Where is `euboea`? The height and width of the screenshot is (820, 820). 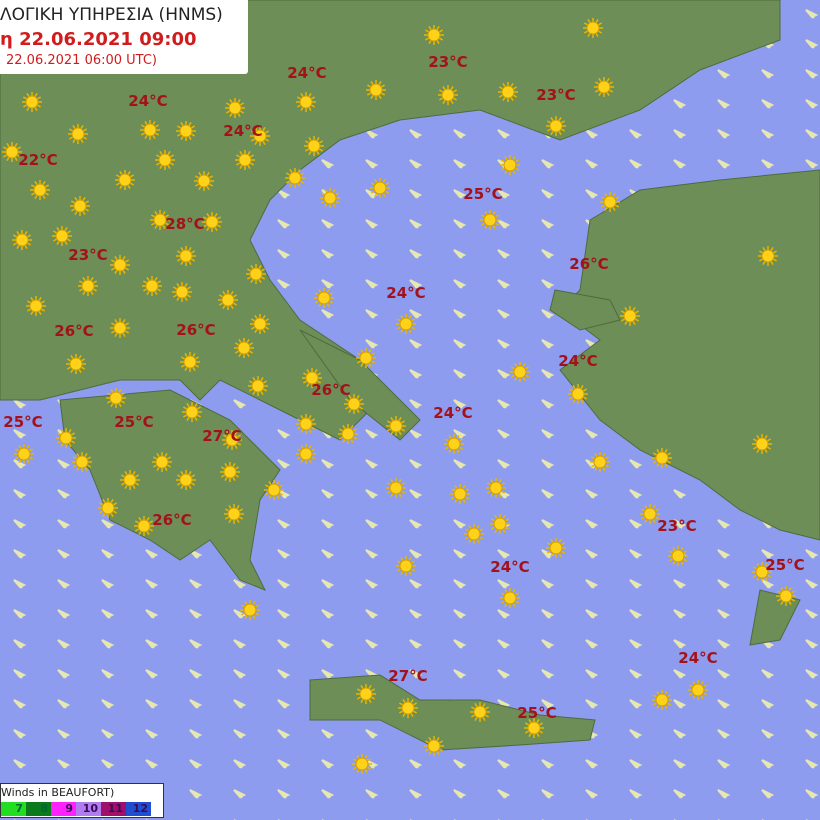 euboea is located at coordinates (360, 385).